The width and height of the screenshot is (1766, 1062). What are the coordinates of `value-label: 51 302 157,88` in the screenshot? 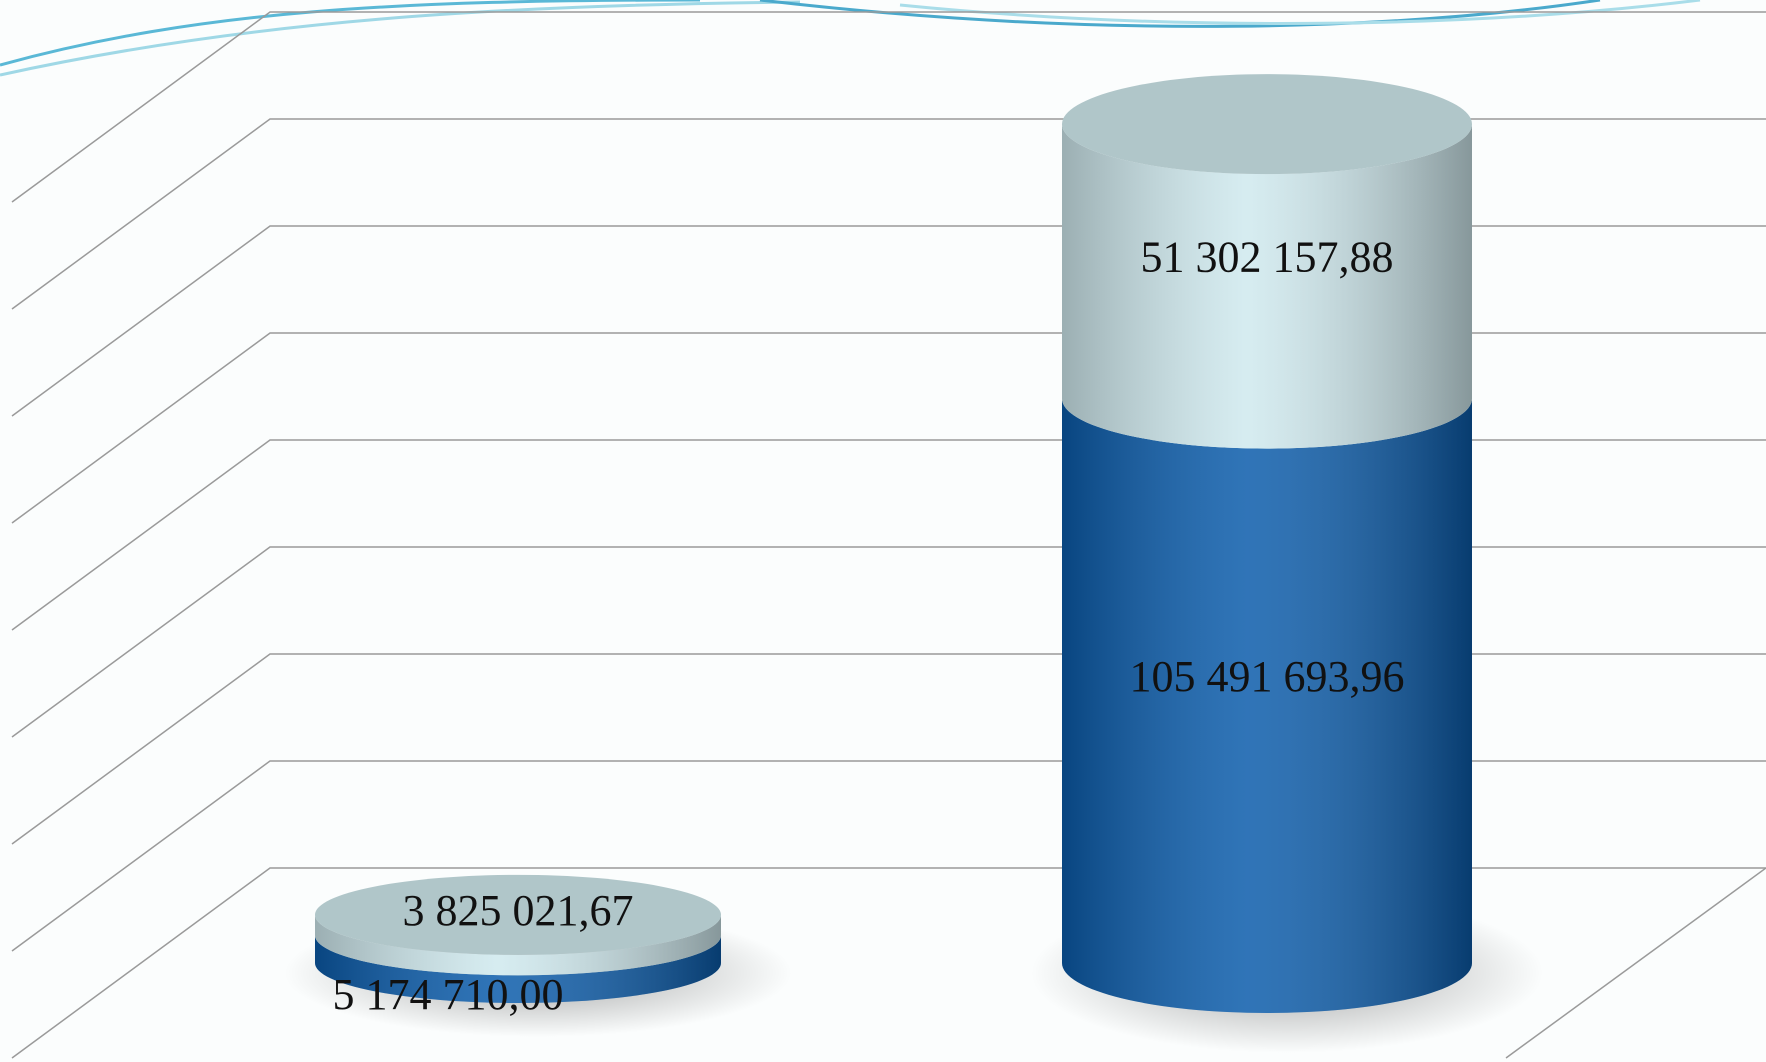 It's located at (1267, 256).